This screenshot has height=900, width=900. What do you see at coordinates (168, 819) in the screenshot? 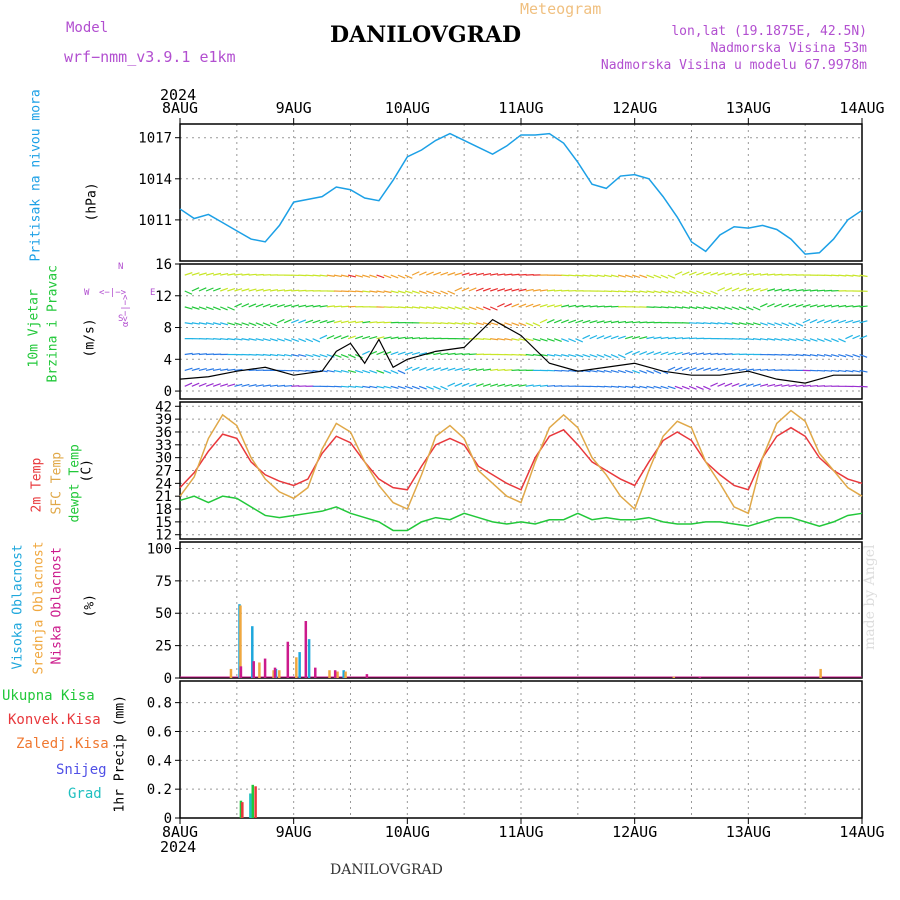
I see `y-tick-label: 0` at bounding box center [168, 819].